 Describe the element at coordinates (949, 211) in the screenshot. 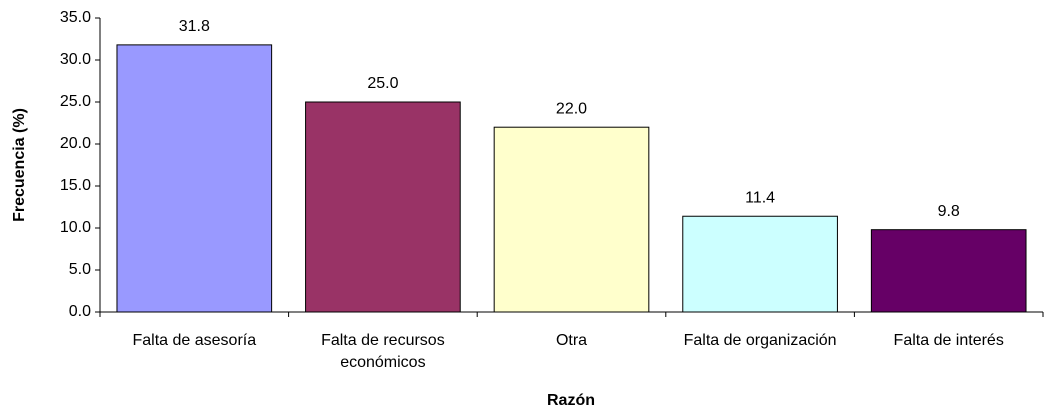

I see `value-label: 9.8` at that location.